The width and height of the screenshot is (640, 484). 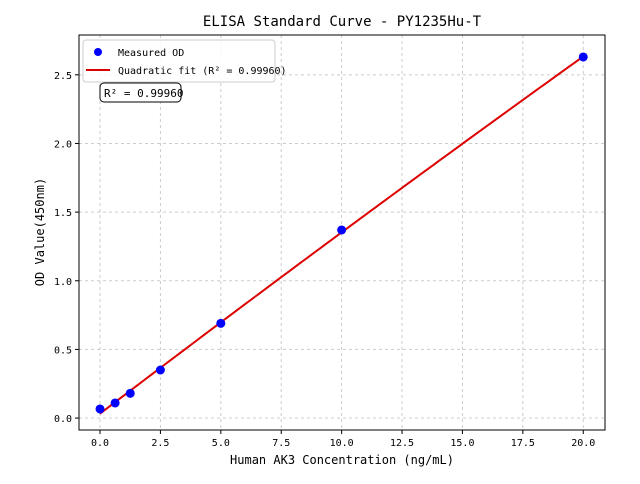 I want to click on legend: Measured OD Quadratic fit (R² = 0.99960), so click(x=184, y=61).